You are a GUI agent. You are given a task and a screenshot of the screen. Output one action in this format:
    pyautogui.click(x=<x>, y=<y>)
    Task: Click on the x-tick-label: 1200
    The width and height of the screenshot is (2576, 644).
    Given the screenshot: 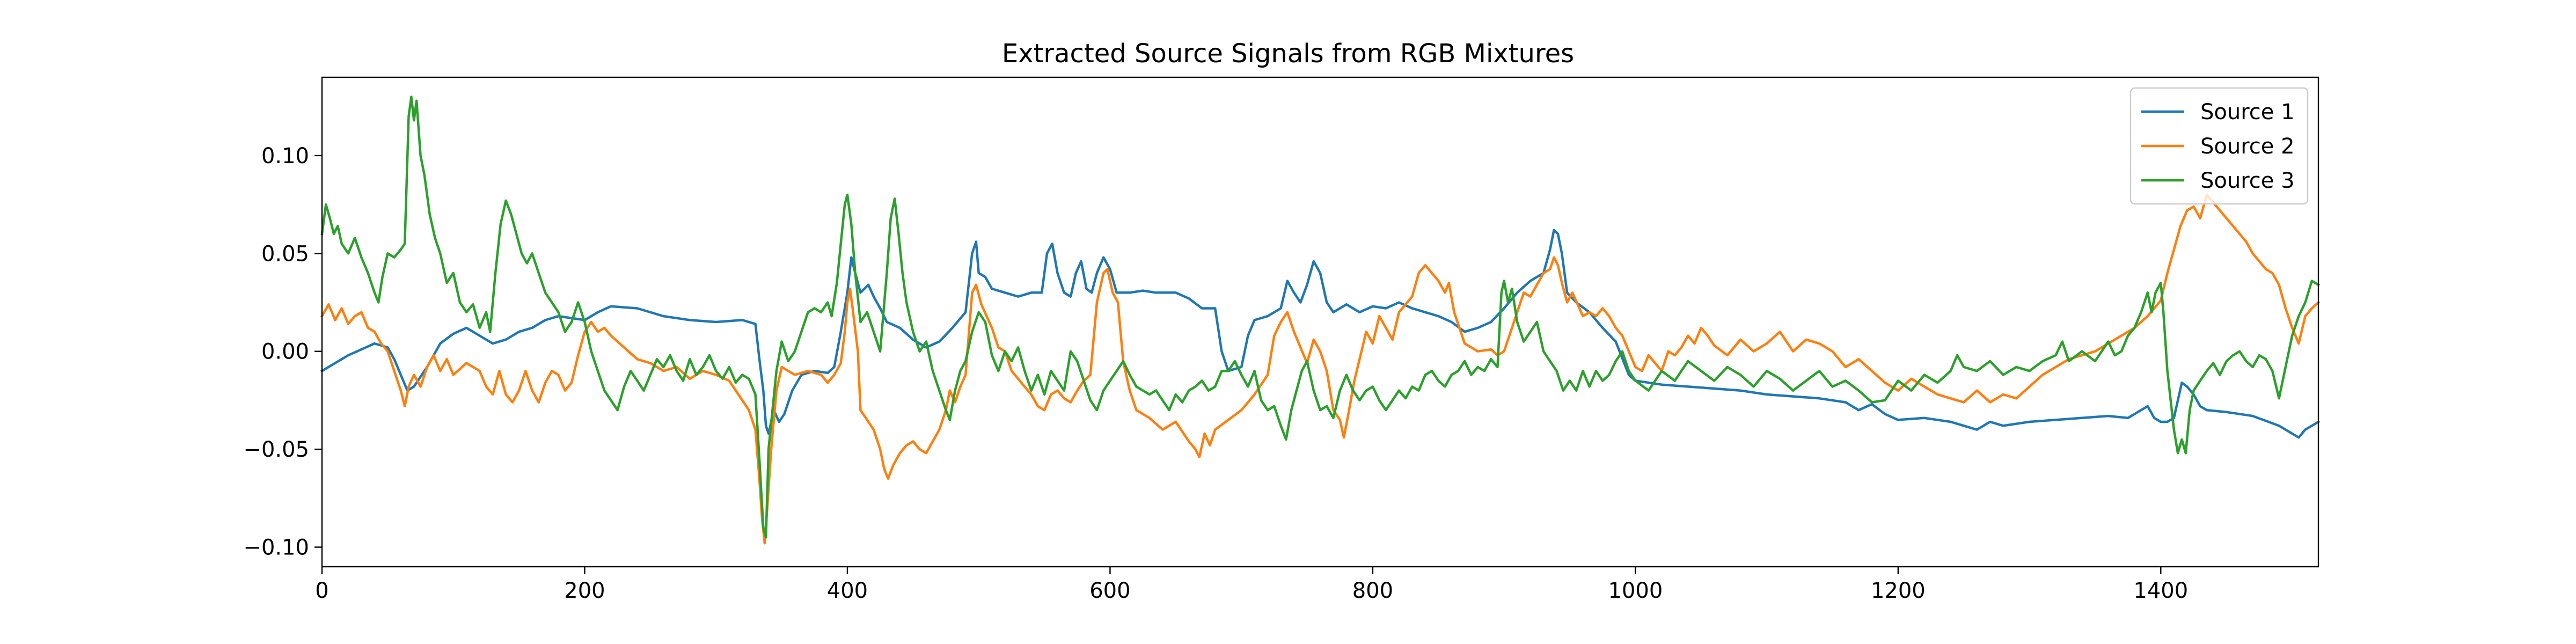 What is the action you would take?
    pyautogui.click(x=1898, y=591)
    